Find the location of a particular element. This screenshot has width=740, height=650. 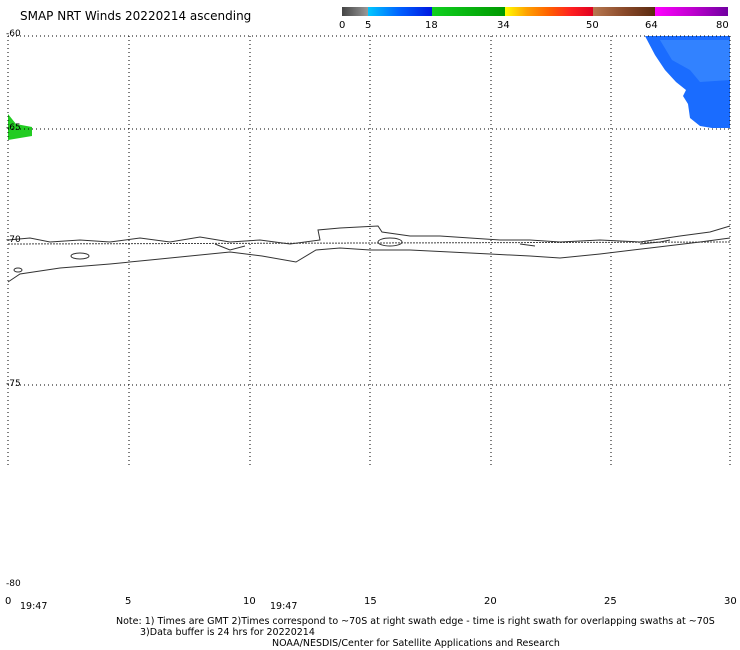

lat-label-60: -60 is located at coordinates (13, 34).